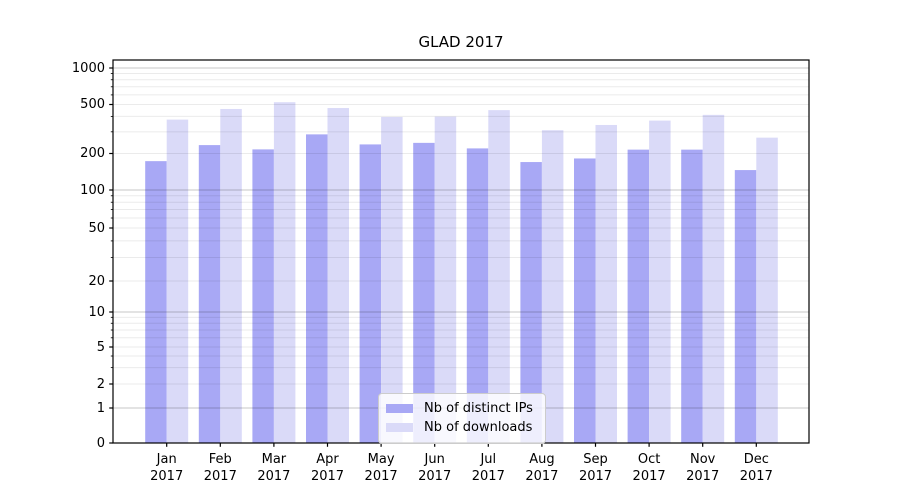 The width and height of the screenshot is (900, 500). I want to click on legend-item-distinct-ips: Nb of distinct IPs, so click(462, 408).